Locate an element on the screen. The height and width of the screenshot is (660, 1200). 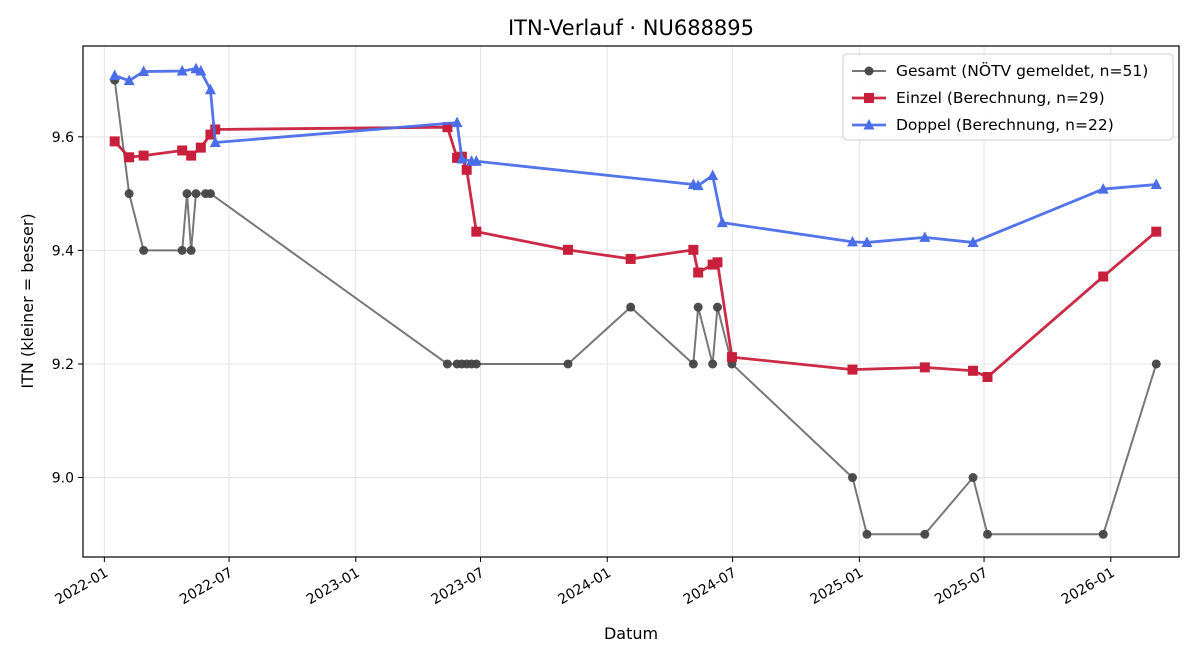
x-tick-label: 2025-07 is located at coordinates (961, 586).